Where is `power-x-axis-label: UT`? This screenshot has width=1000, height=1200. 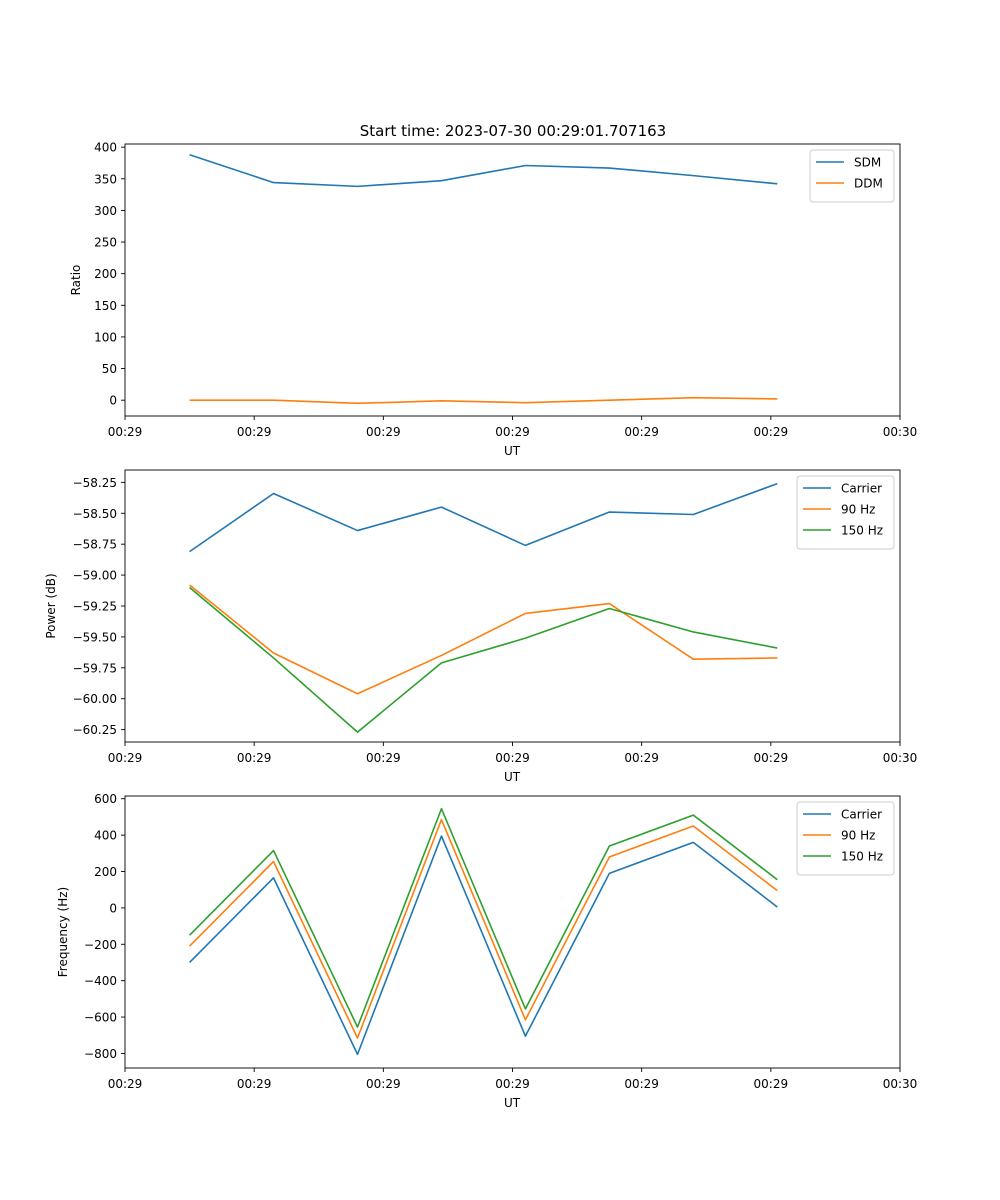
power-x-axis-label: UT is located at coordinates (512, 777).